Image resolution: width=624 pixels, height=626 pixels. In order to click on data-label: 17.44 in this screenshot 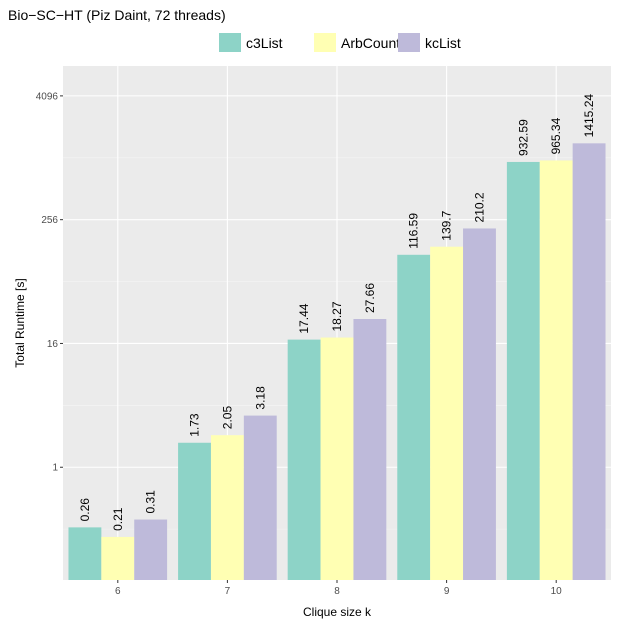, I will do `click(304, 318)`.